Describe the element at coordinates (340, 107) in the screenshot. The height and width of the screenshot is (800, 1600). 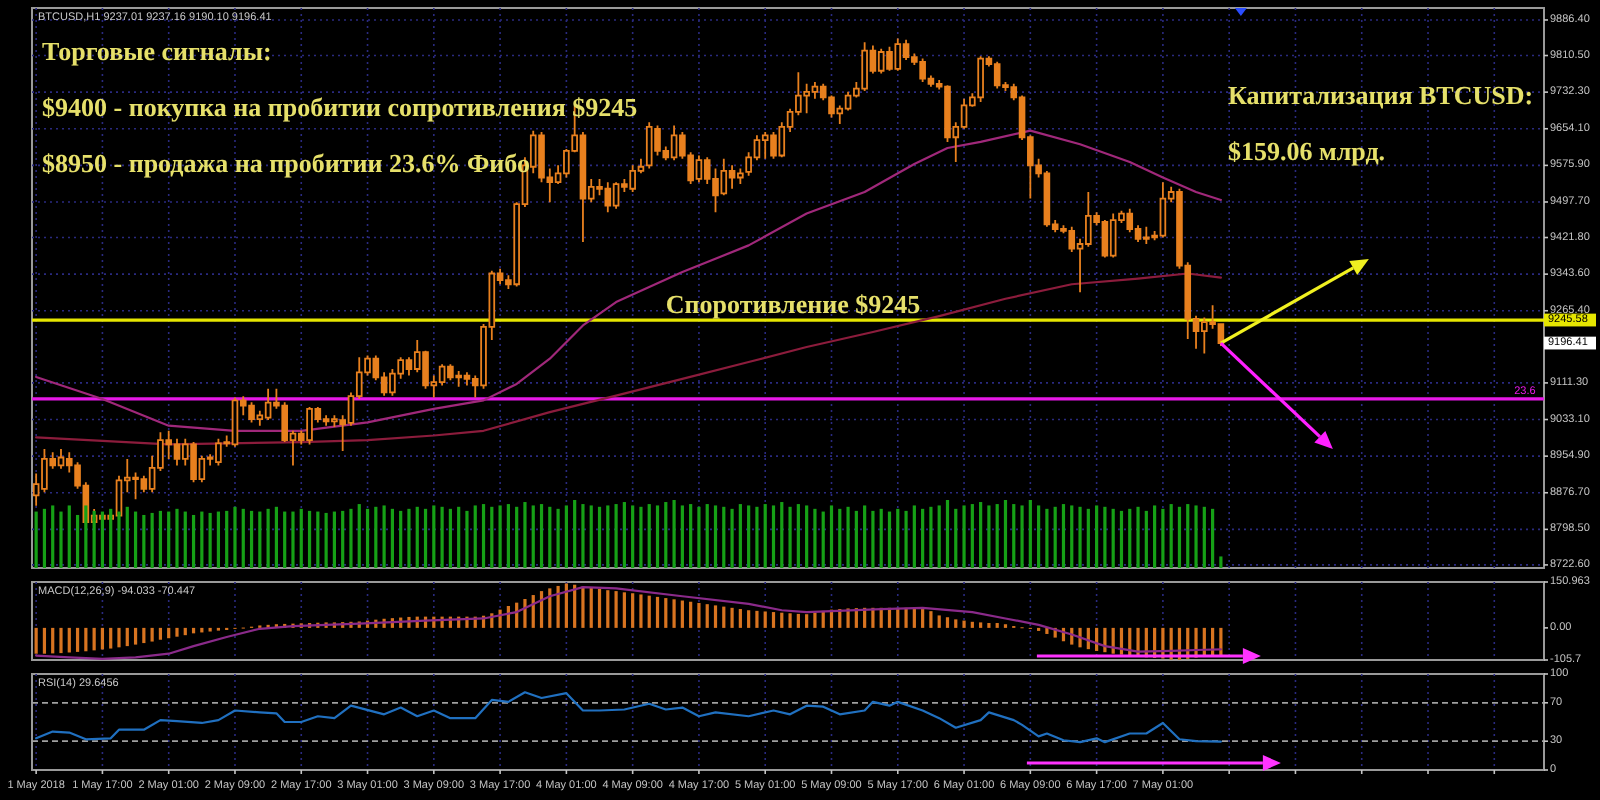
I see `annotation: $9400 - покупка на пробитии сопротивления $9245` at that location.